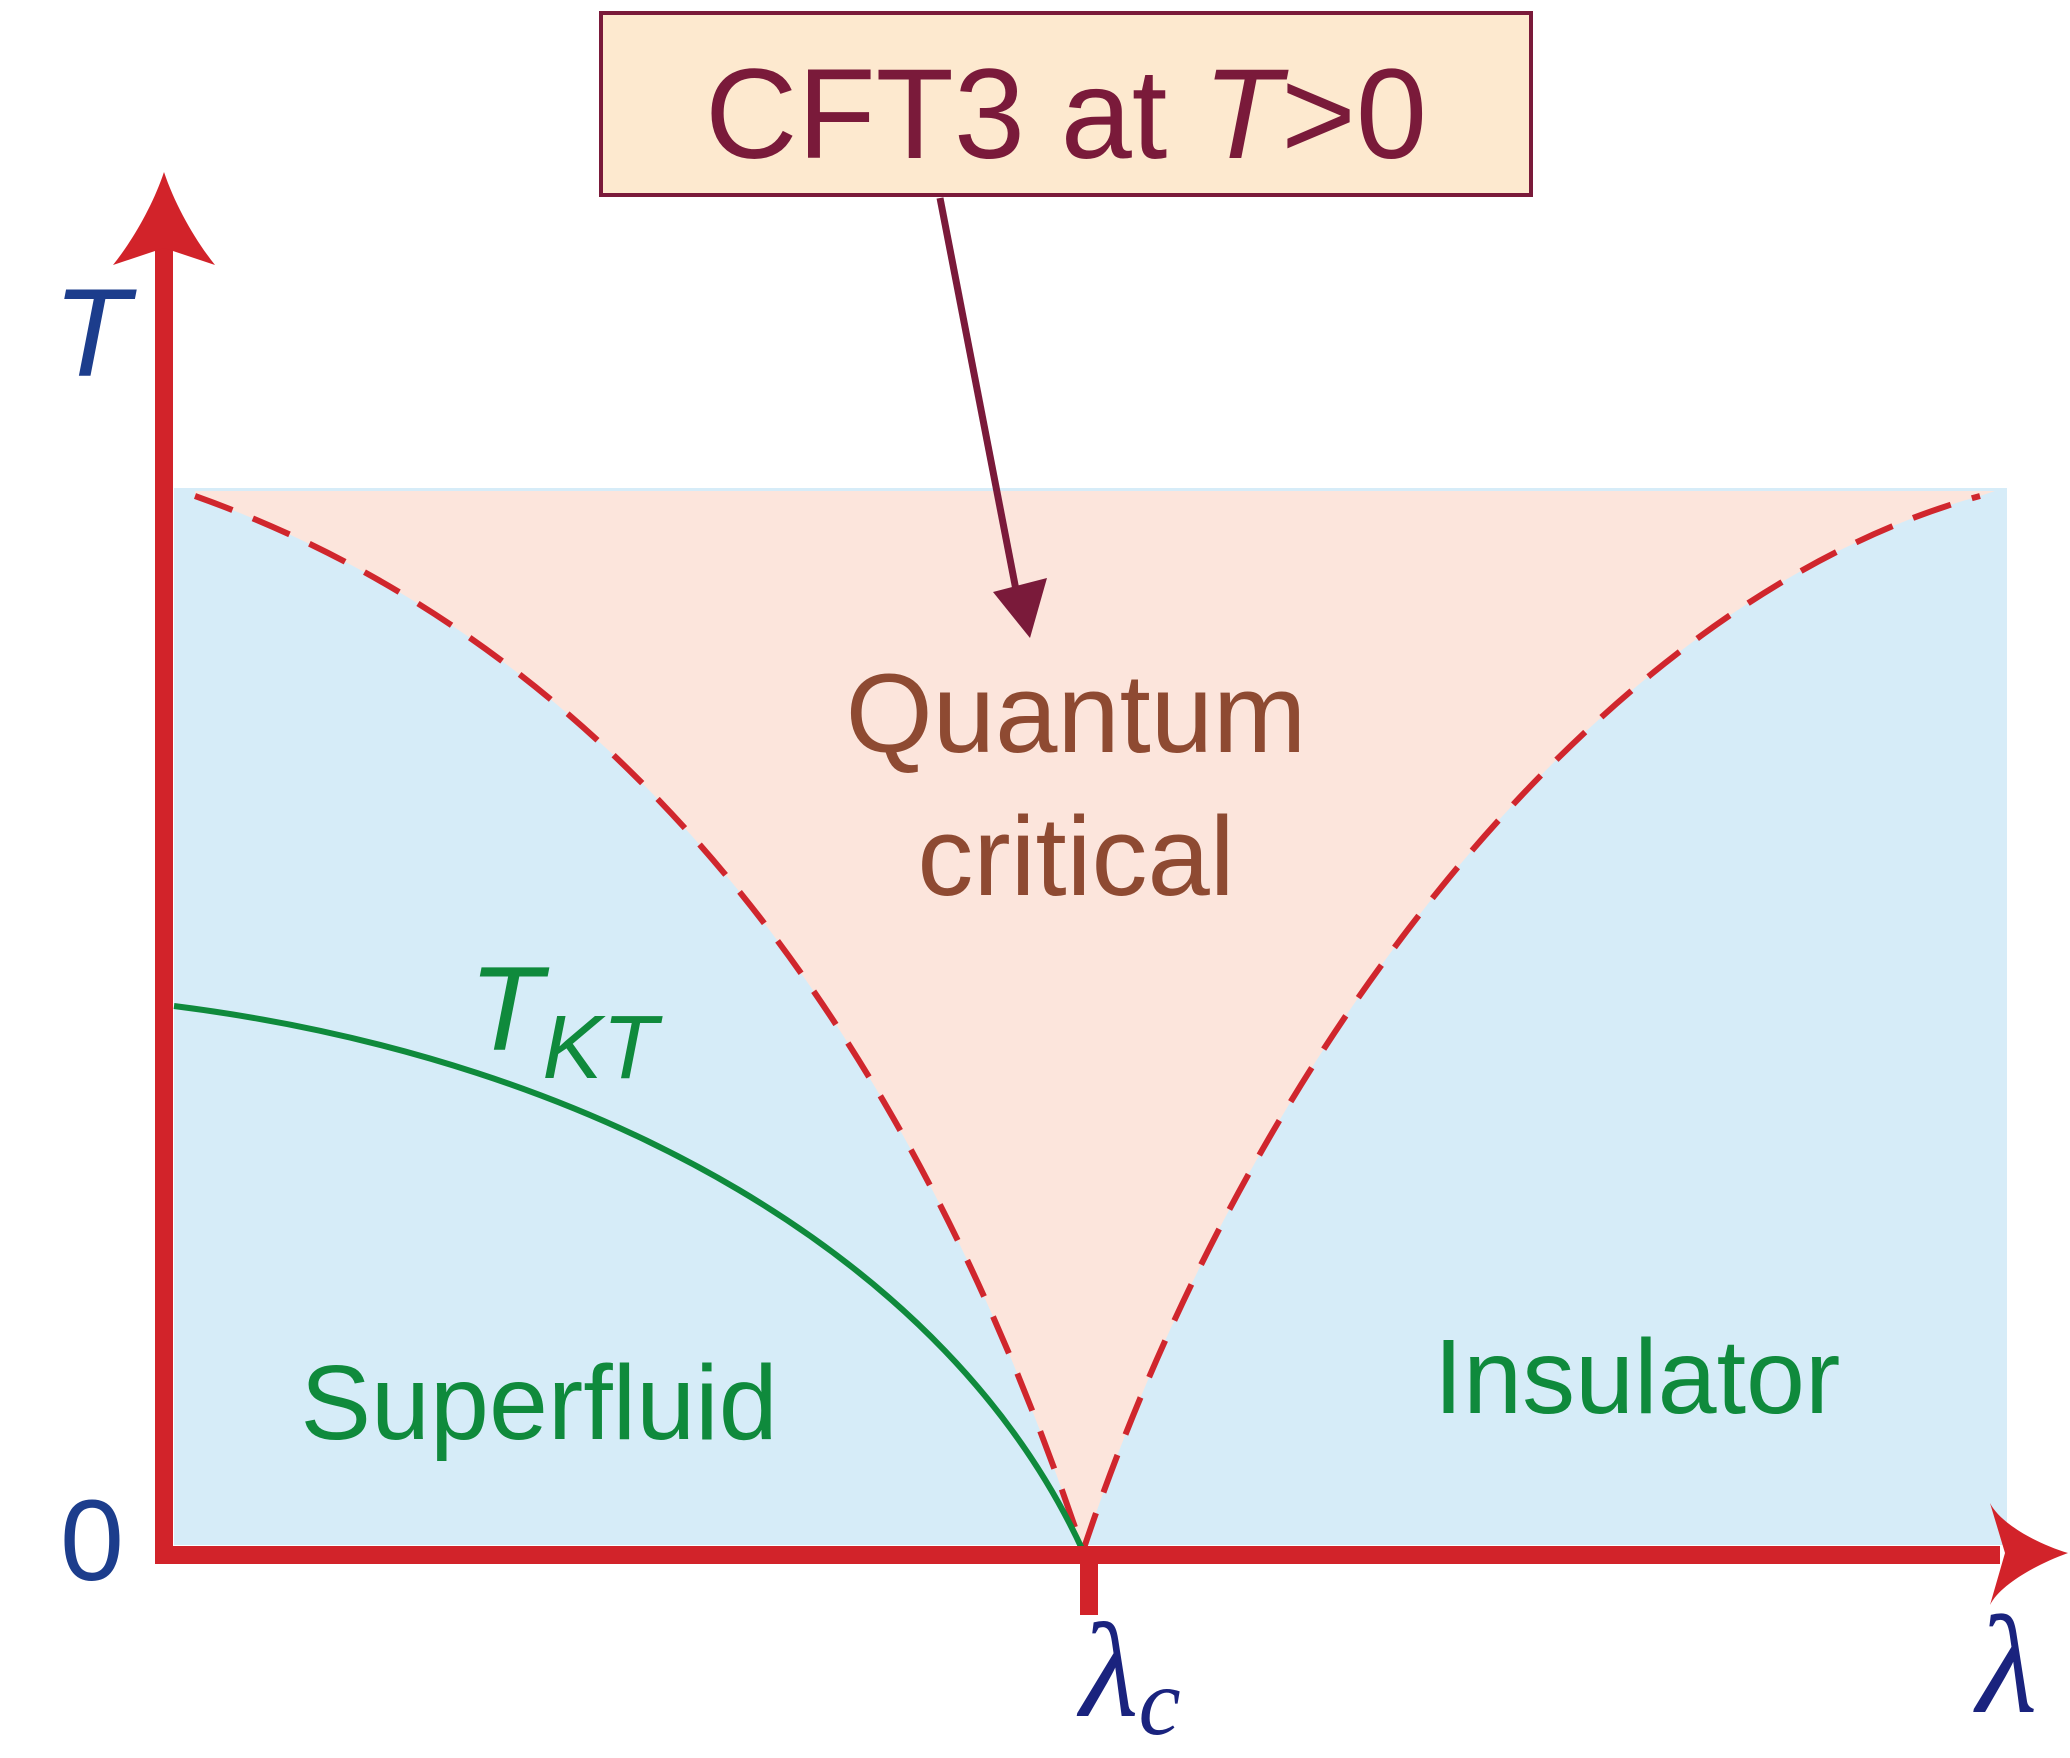  What do you see at coordinates (92, 1541) in the screenshot?
I see `origin-label: 0` at bounding box center [92, 1541].